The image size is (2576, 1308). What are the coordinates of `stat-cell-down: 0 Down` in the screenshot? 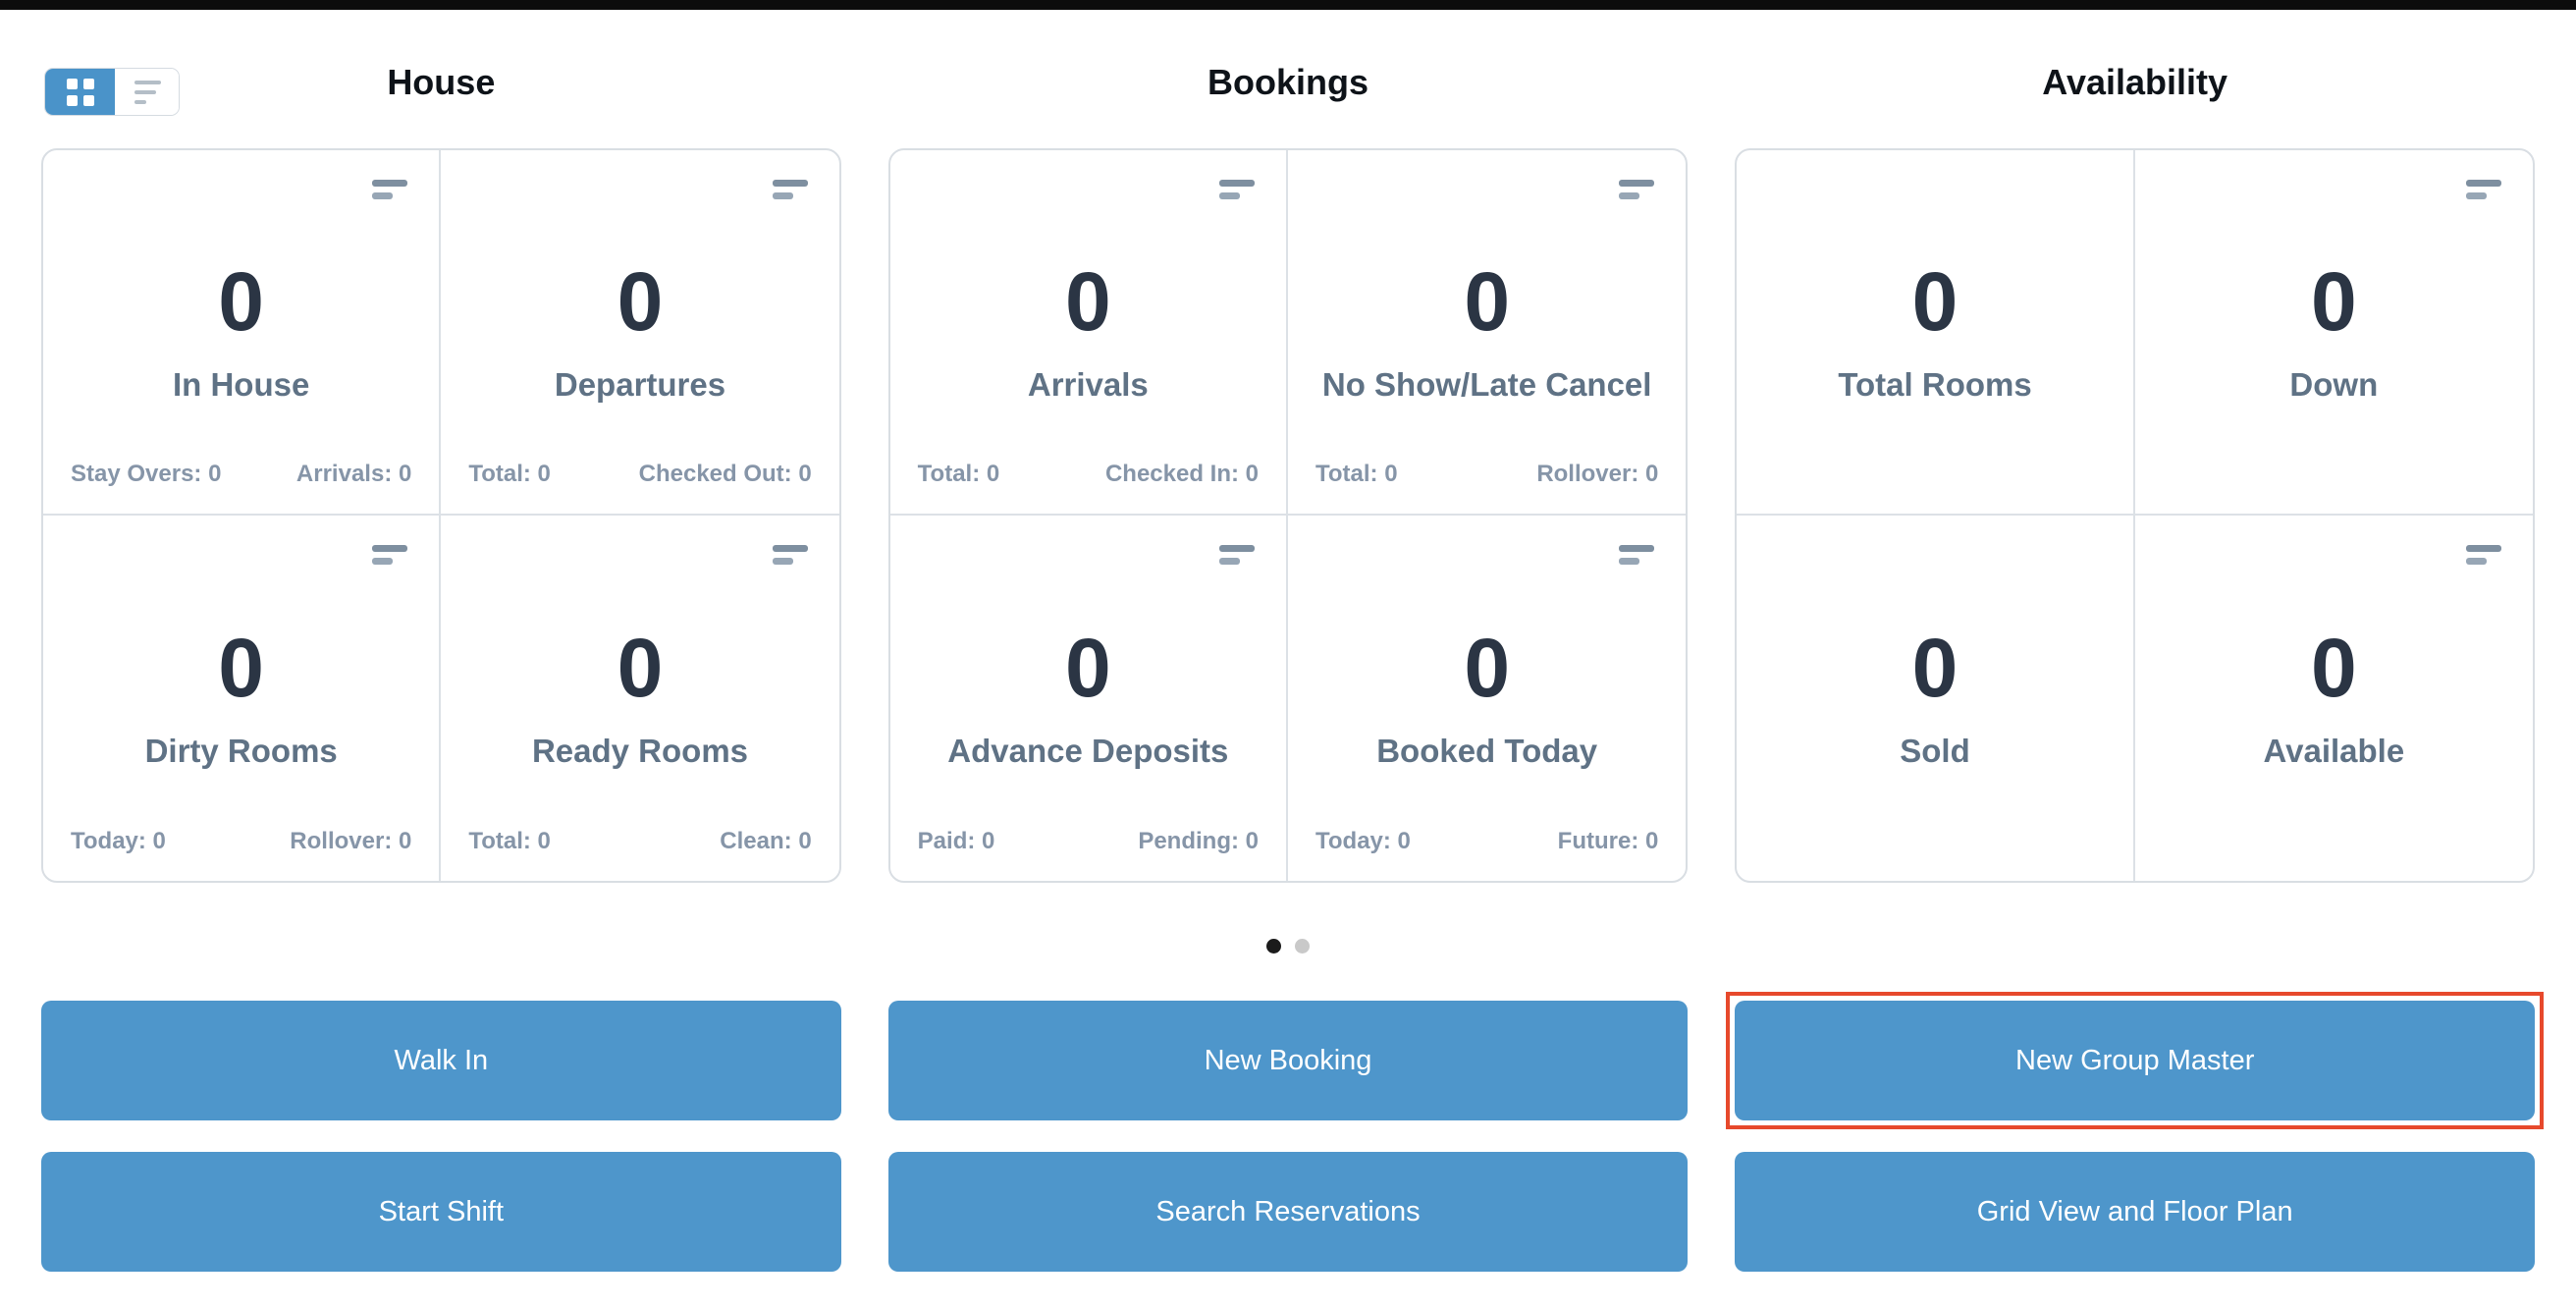 It's located at (2334, 333).